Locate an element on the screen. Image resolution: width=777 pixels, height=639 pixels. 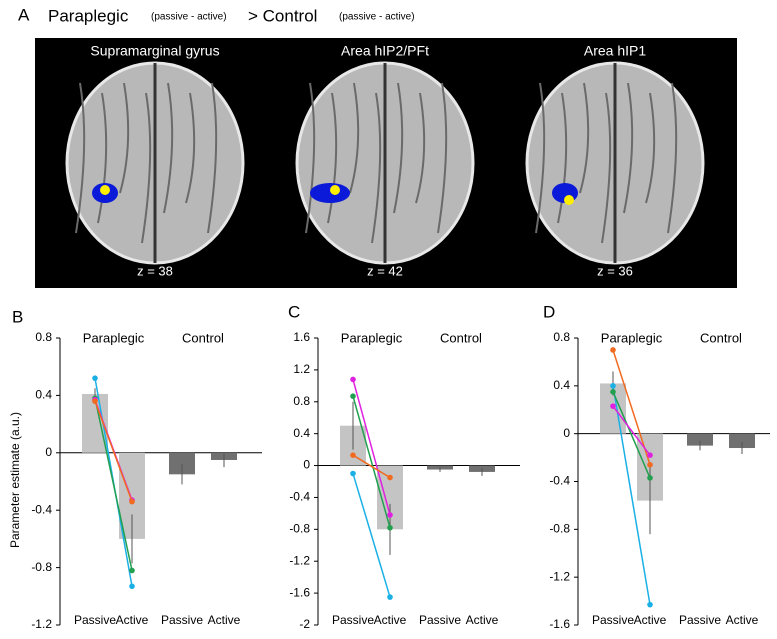
y-tick-label: -2 is located at coordinates (304, 624).